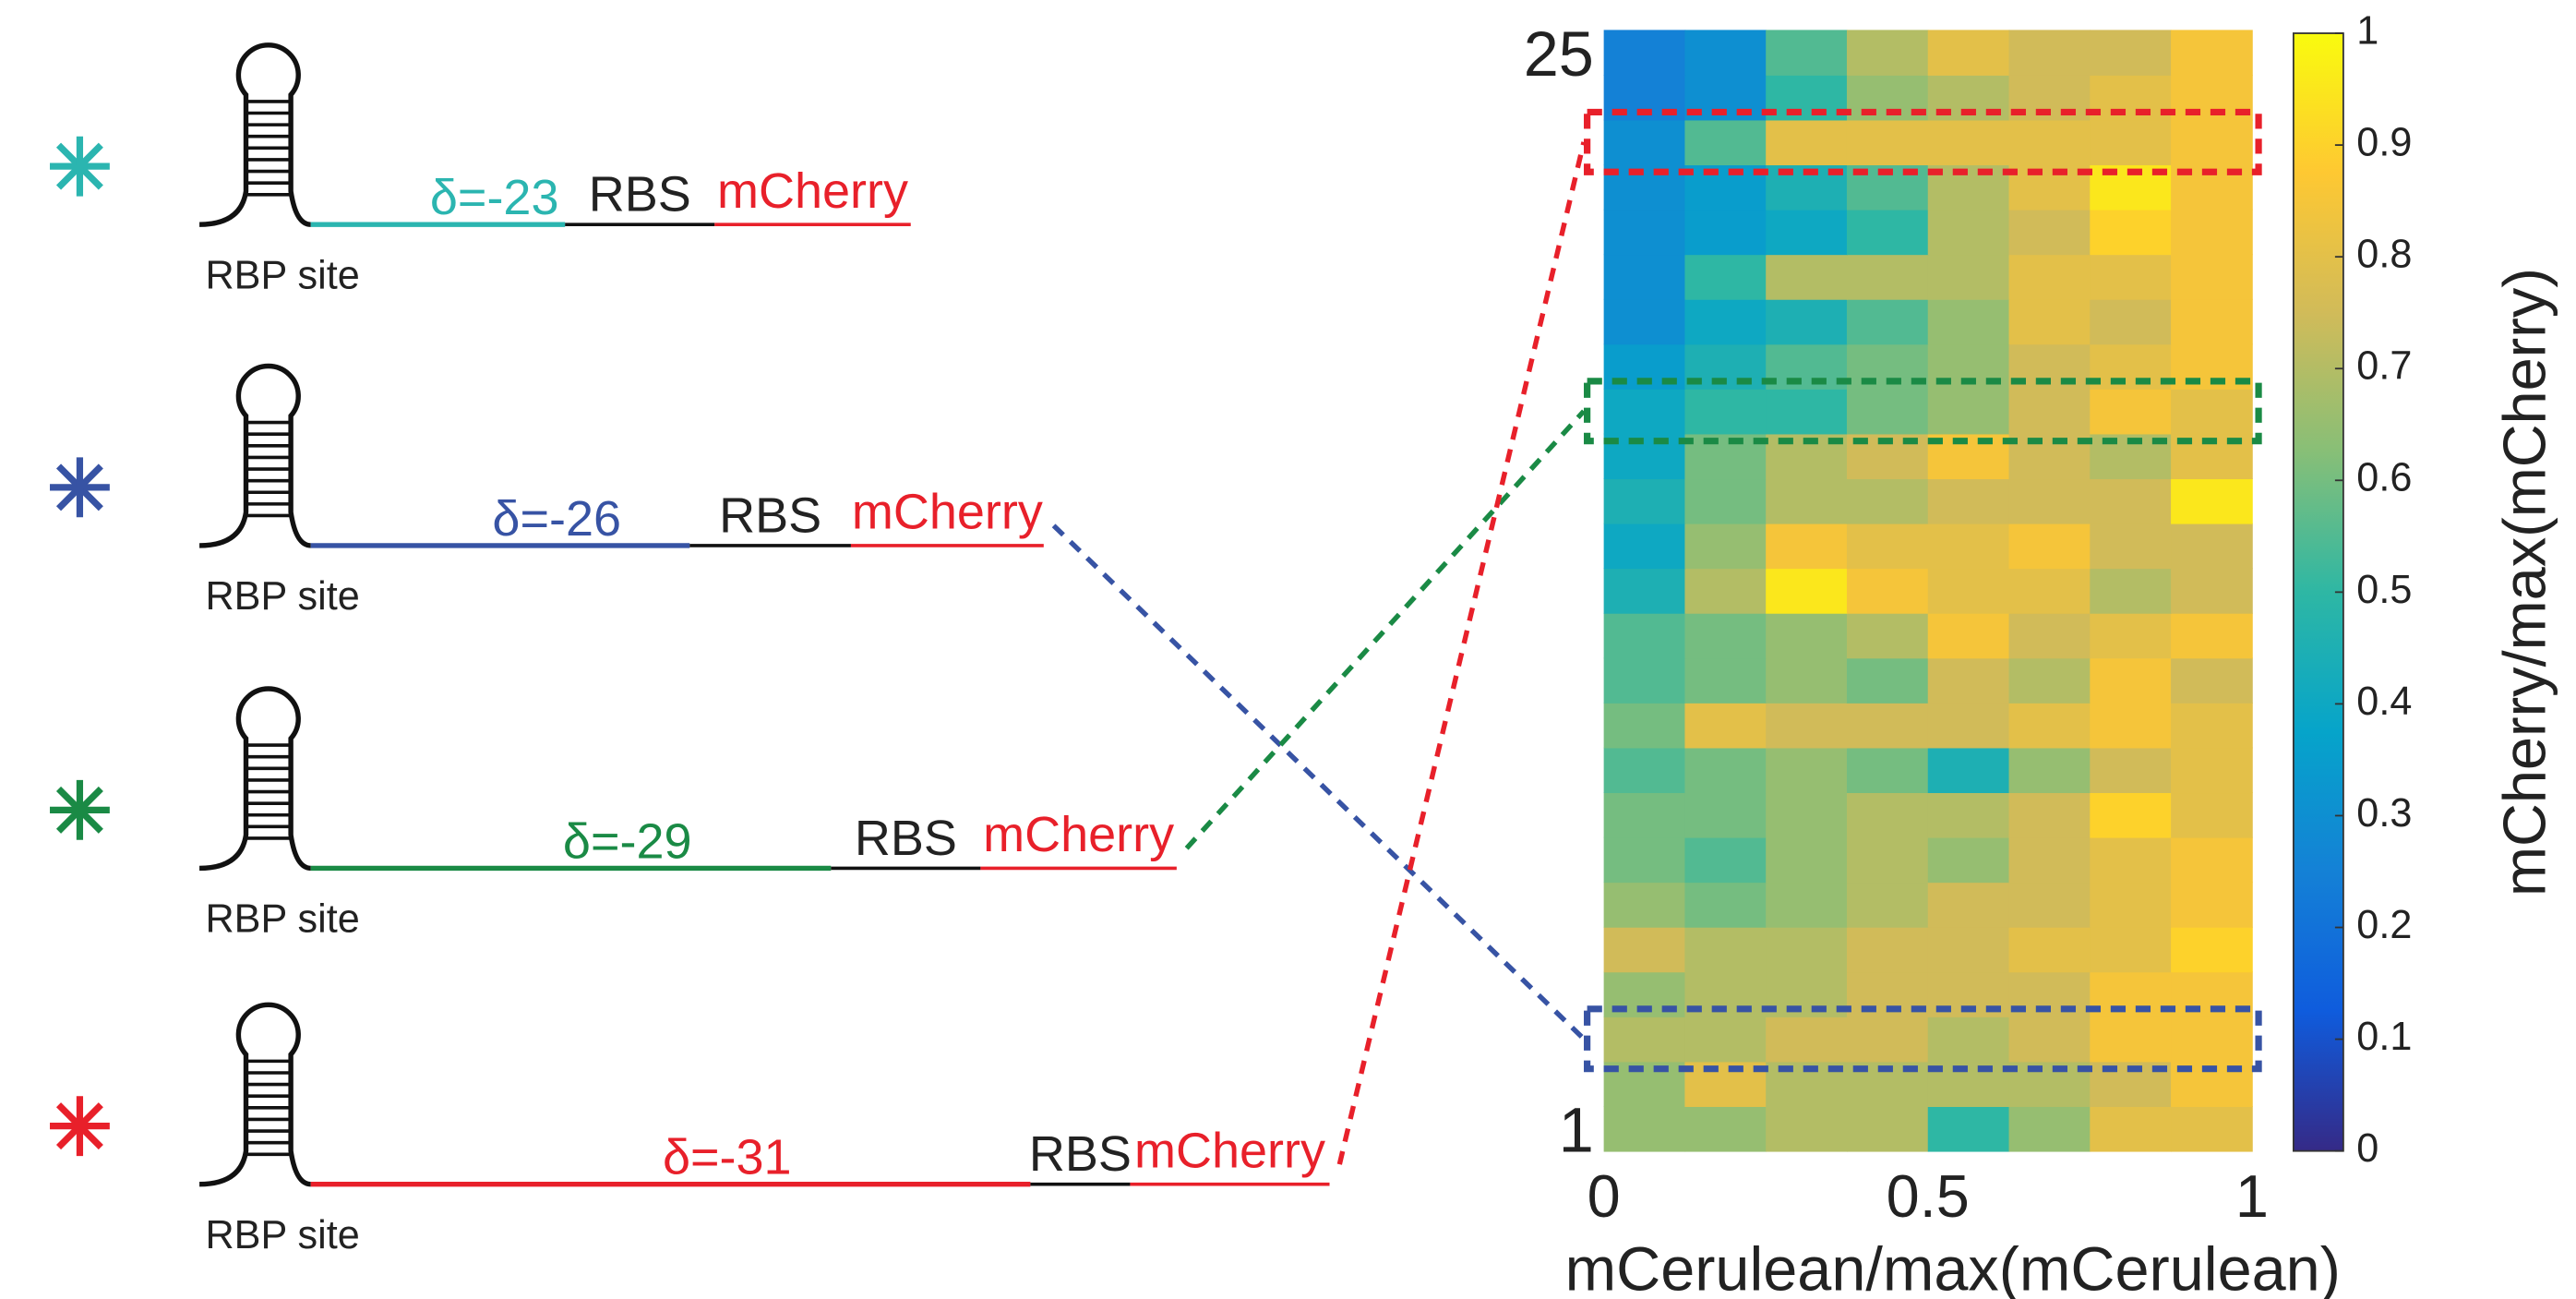  I want to click on connector, so click(1319, 782).